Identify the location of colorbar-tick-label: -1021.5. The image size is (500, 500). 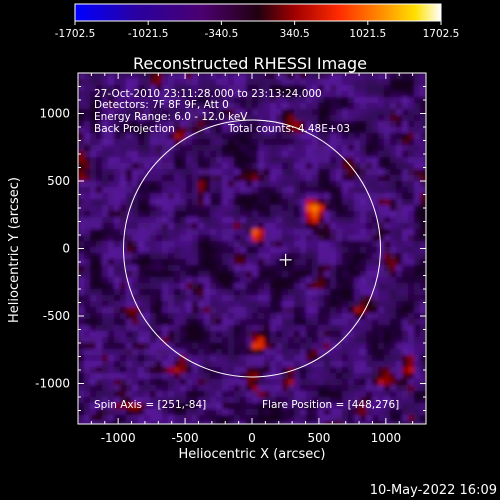
(148, 34).